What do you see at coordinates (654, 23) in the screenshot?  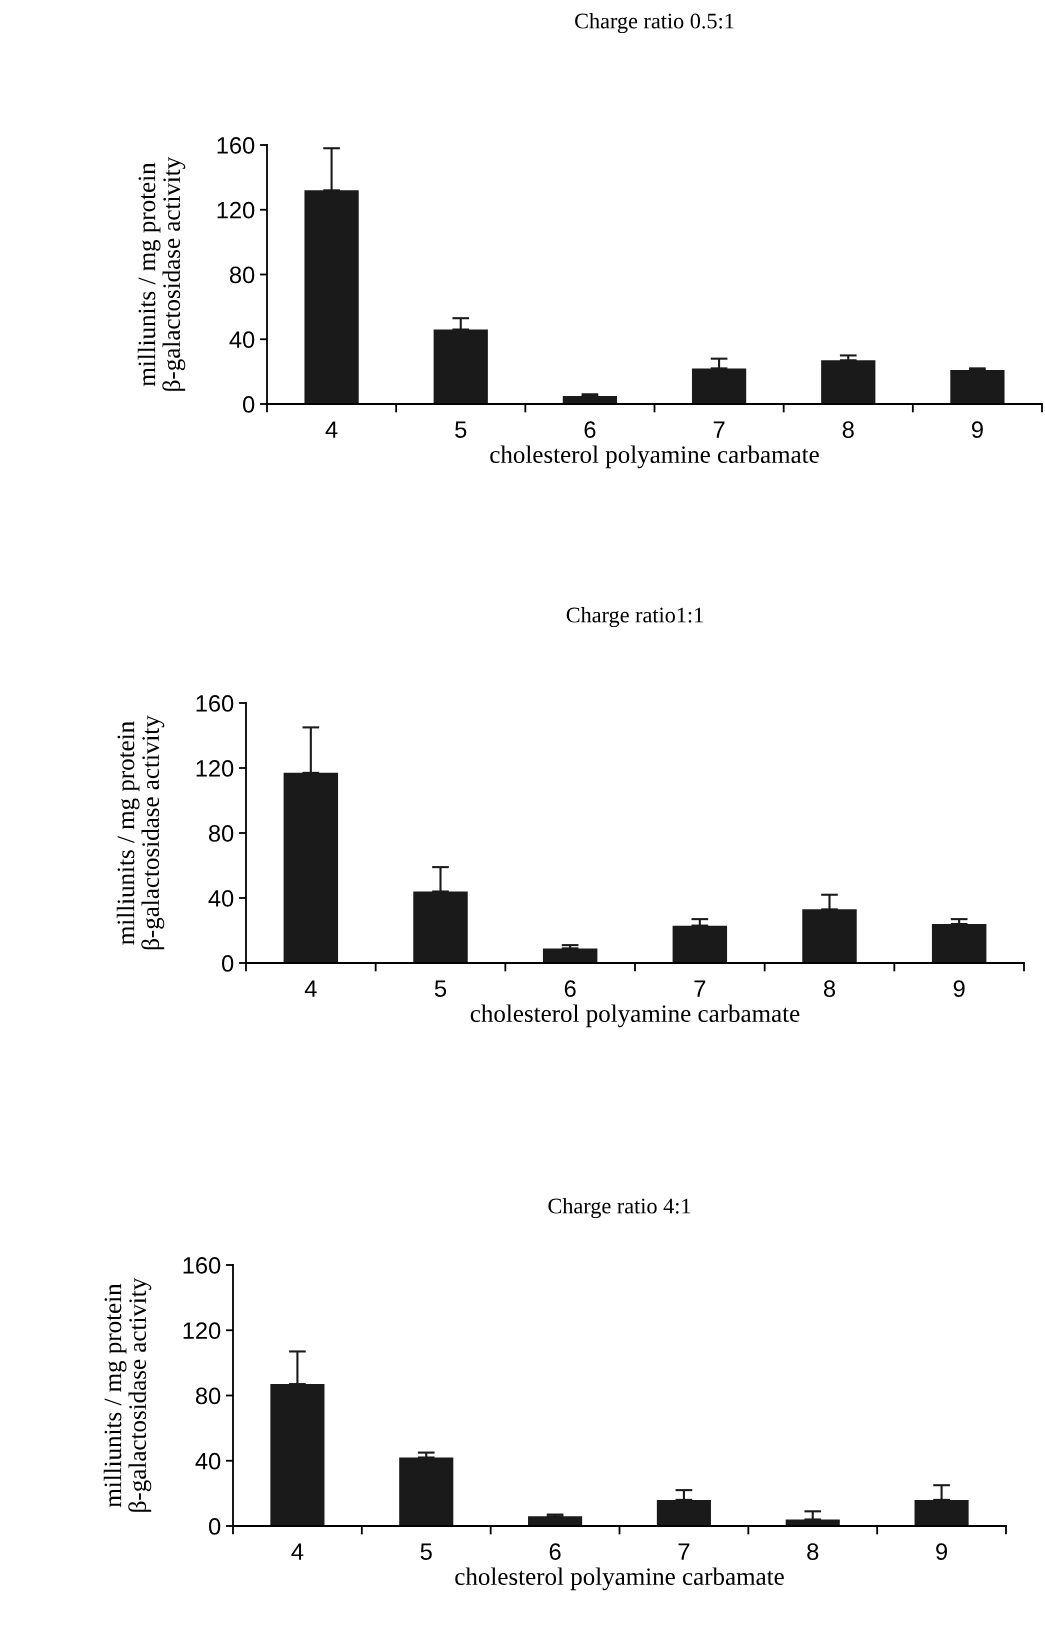 I see `chart-title: Charge ratio 0.5:1` at bounding box center [654, 23].